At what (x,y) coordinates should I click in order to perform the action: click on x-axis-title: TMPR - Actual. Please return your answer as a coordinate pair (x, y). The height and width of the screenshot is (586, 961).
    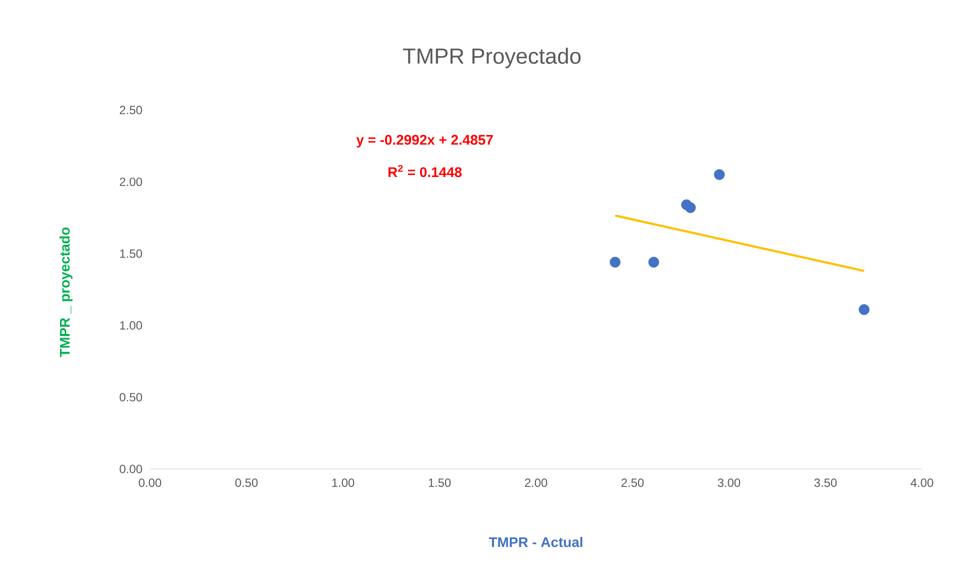
    Looking at the image, I should click on (535, 542).